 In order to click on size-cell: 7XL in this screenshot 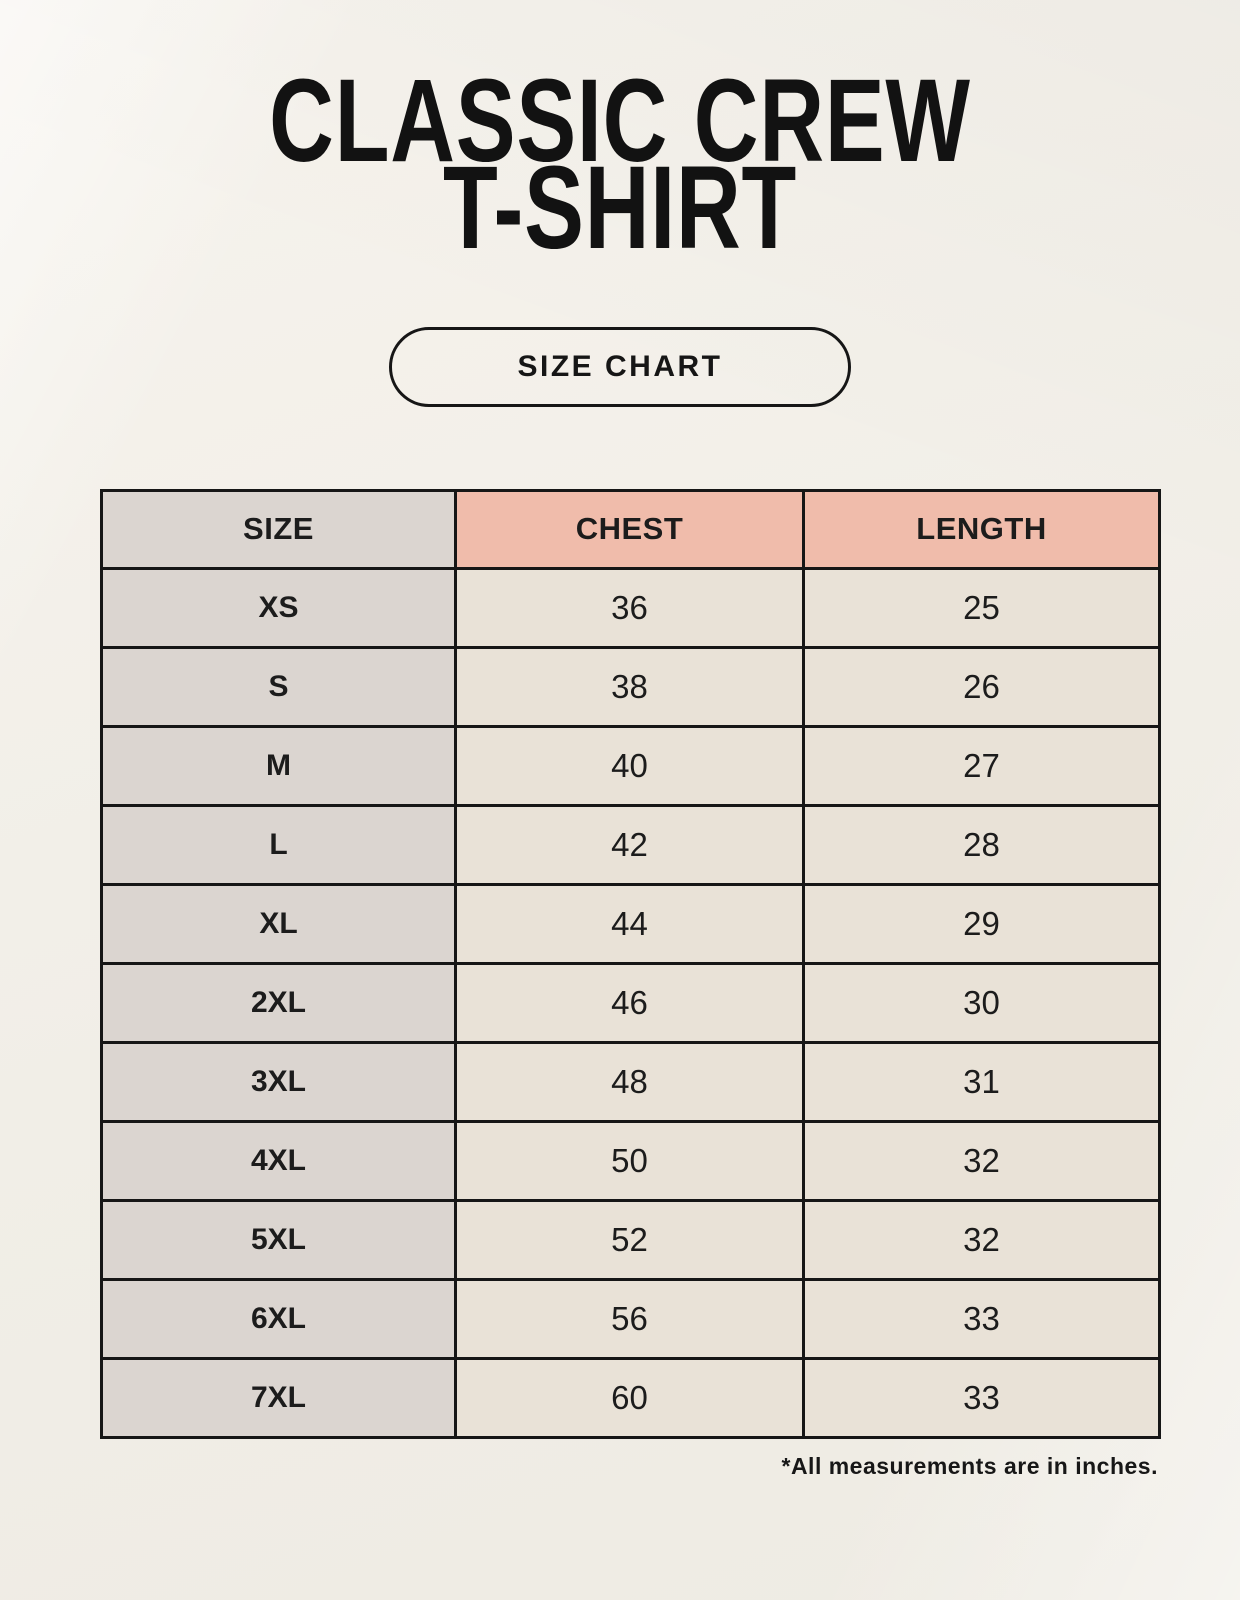, I will do `click(278, 1397)`.